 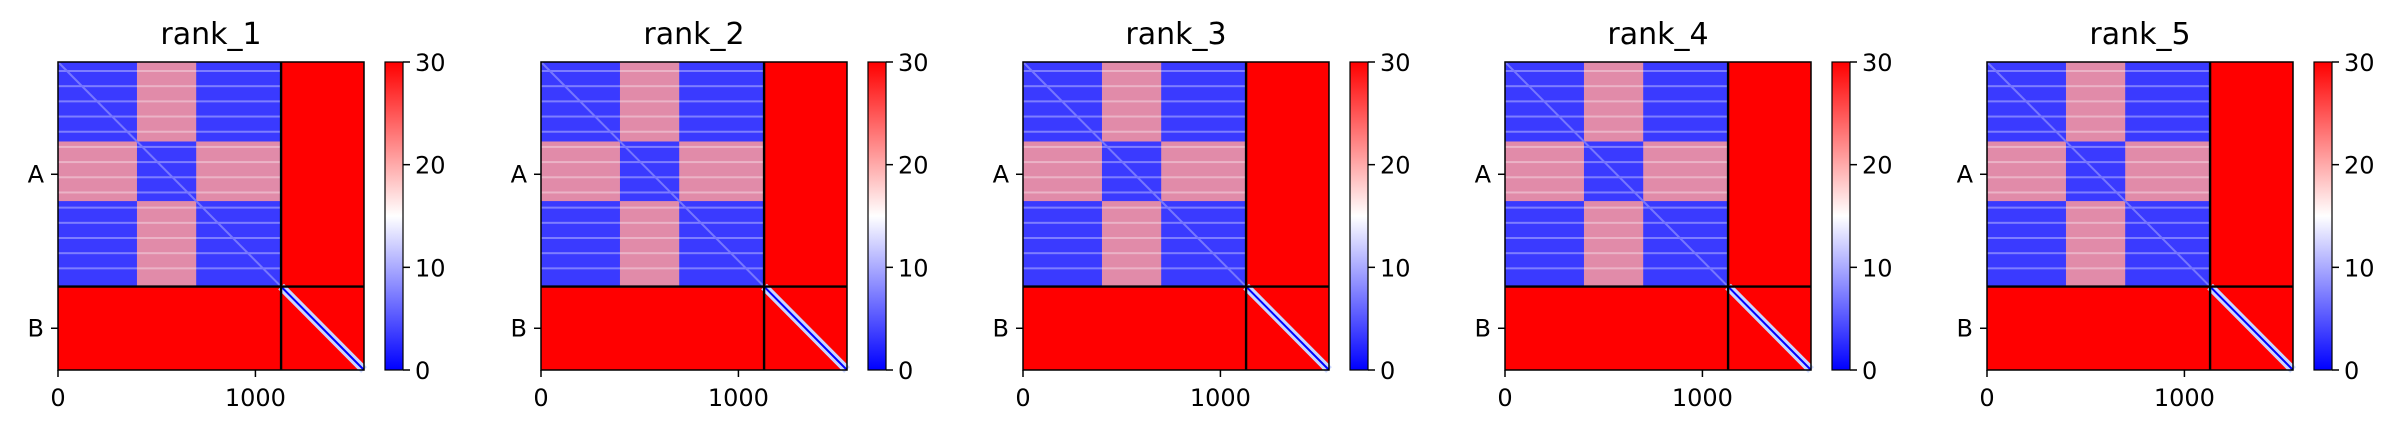 What do you see at coordinates (2139, 34) in the screenshot?
I see `panel-title: rank_5` at bounding box center [2139, 34].